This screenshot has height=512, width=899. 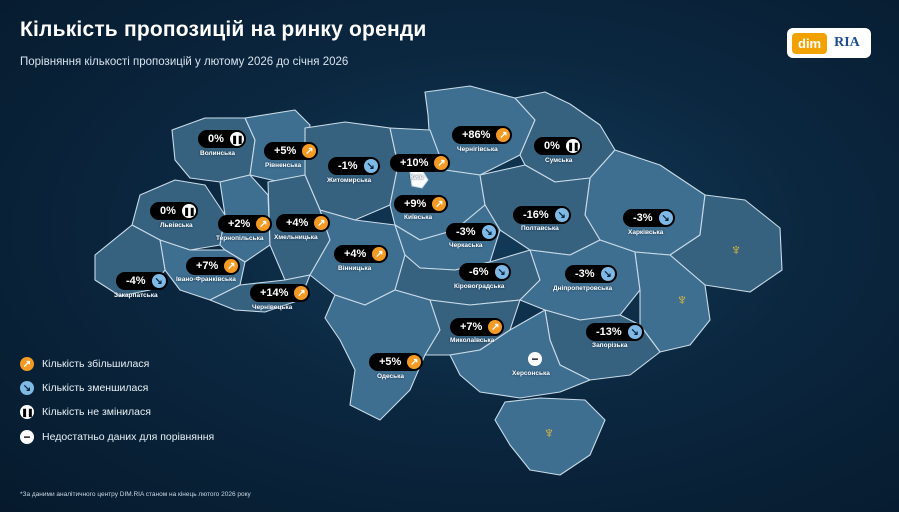 I want to click on badge-zakarpatska: -4% ↘, so click(x=142, y=281).